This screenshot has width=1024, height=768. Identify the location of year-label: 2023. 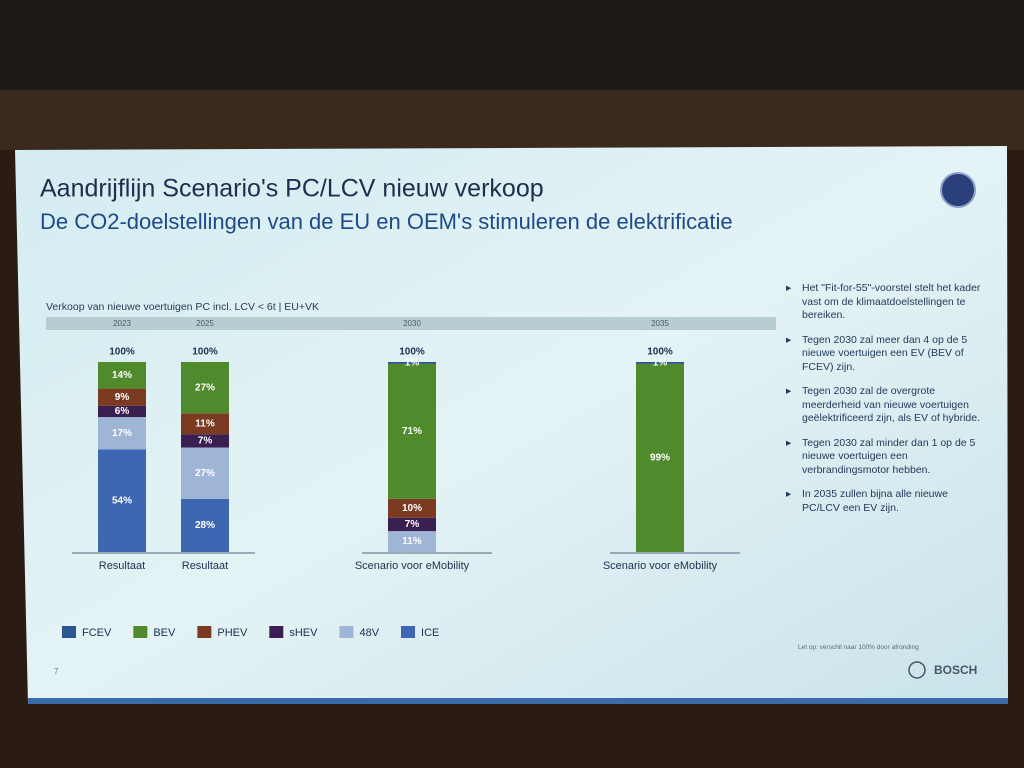
(122, 323).